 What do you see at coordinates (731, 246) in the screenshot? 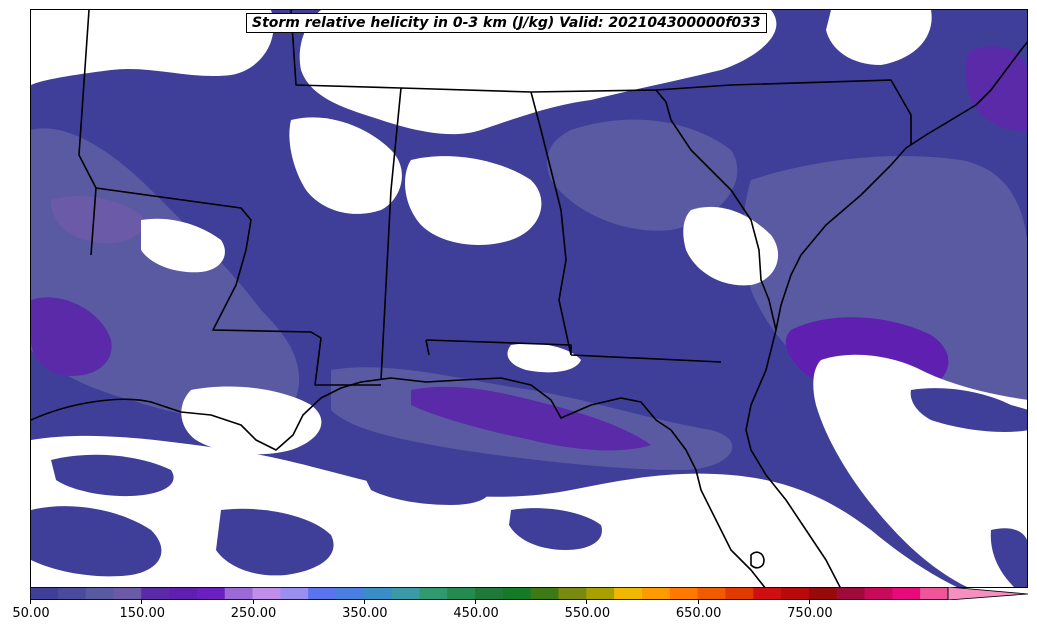
I see `blank-georgia-band` at bounding box center [731, 246].